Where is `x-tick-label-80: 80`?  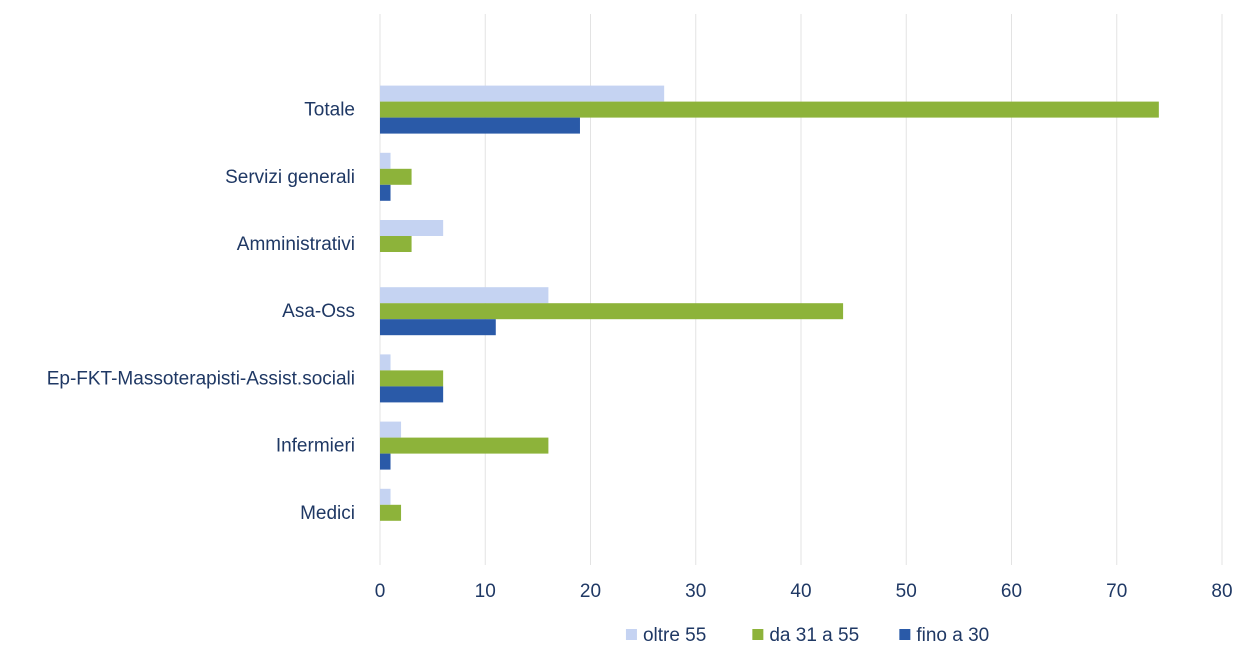
x-tick-label-80: 80 is located at coordinates (1221, 591).